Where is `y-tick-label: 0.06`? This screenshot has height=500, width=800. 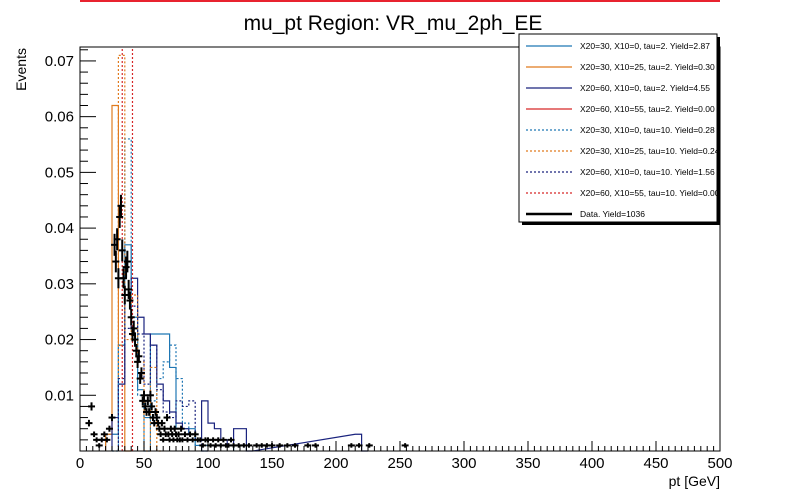 y-tick-label: 0.06 is located at coordinates (59, 117).